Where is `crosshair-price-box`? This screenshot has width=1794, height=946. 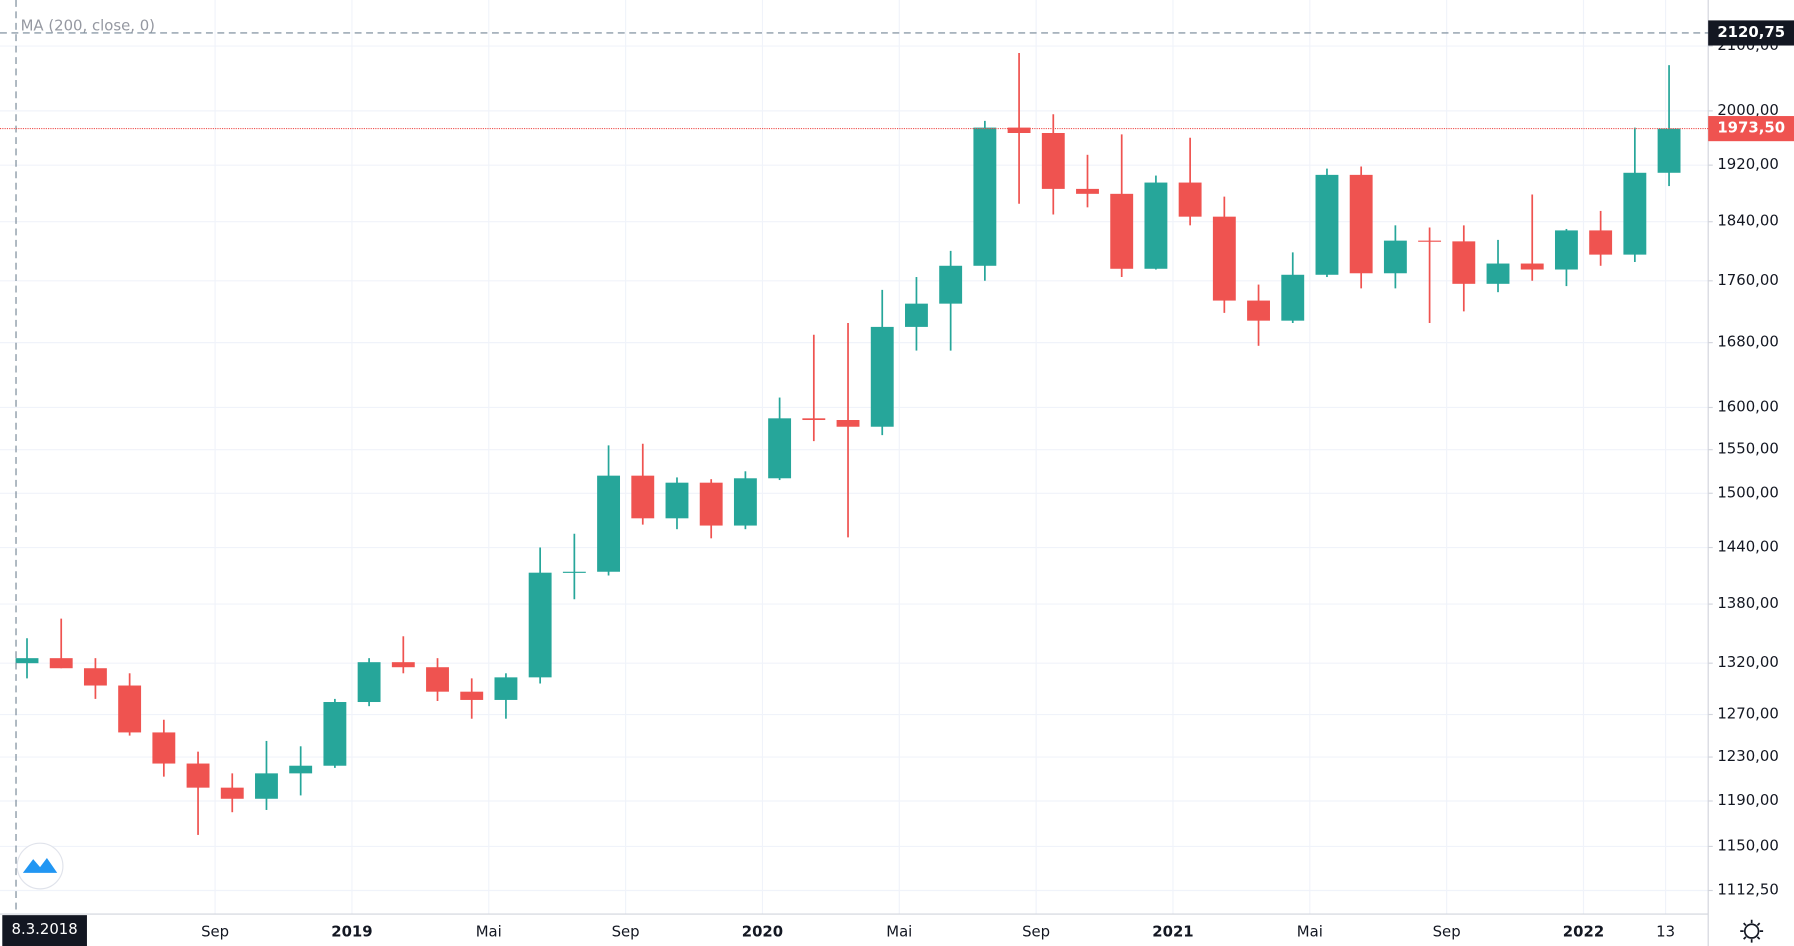 crosshair-price-box is located at coordinates (1751, 33).